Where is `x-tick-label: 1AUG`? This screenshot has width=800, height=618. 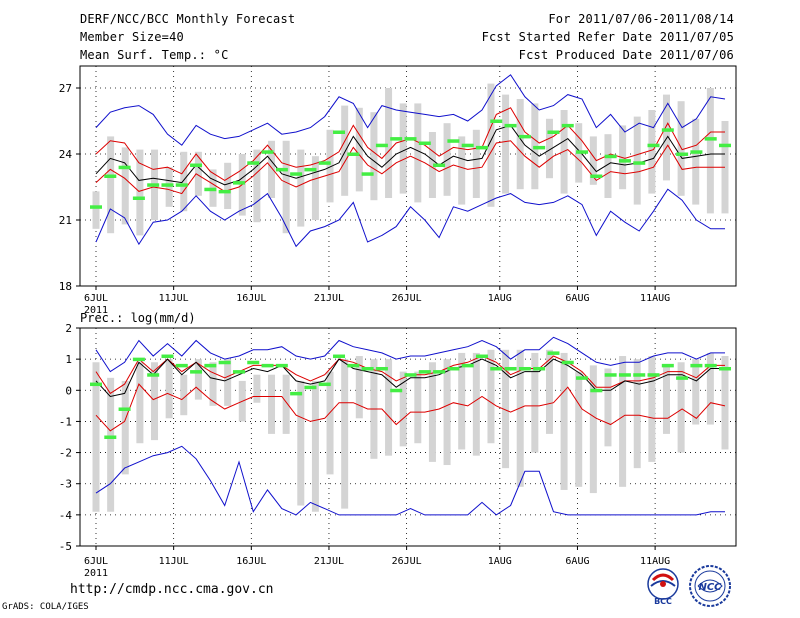
x-tick-label: 1AUG is located at coordinates (500, 561).